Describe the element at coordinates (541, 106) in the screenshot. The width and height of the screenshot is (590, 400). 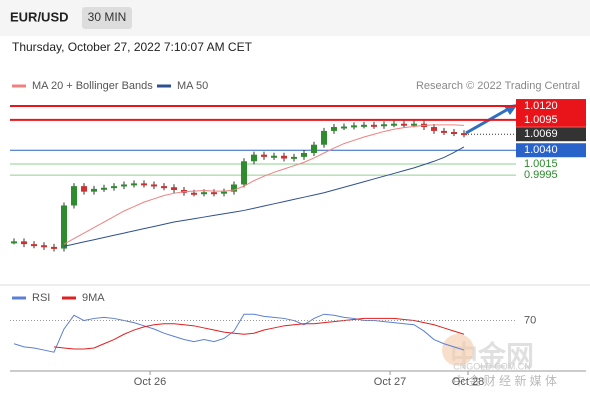
I see `level-label: 1.0120` at that location.